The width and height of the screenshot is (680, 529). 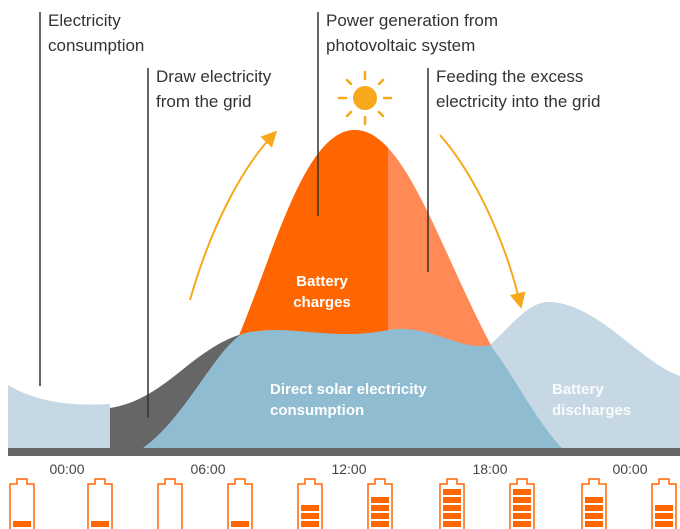 I want to click on region-label: discharges, so click(x=591, y=410).